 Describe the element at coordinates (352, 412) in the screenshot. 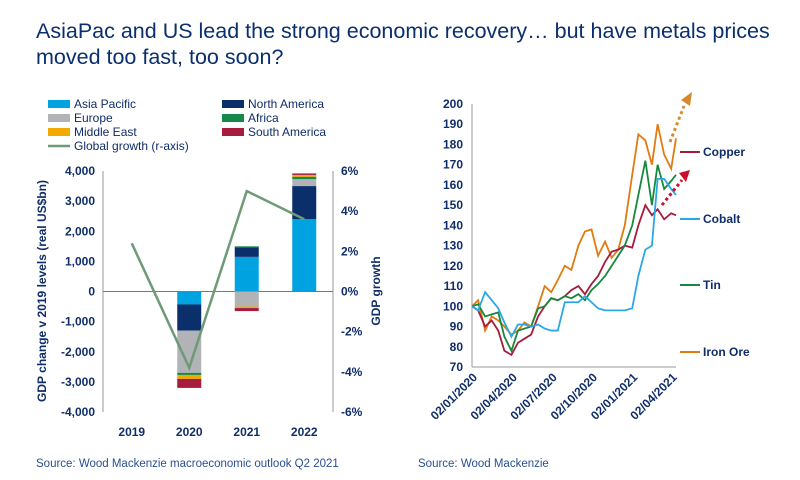

I see `y2-tick-label: -6%` at that location.